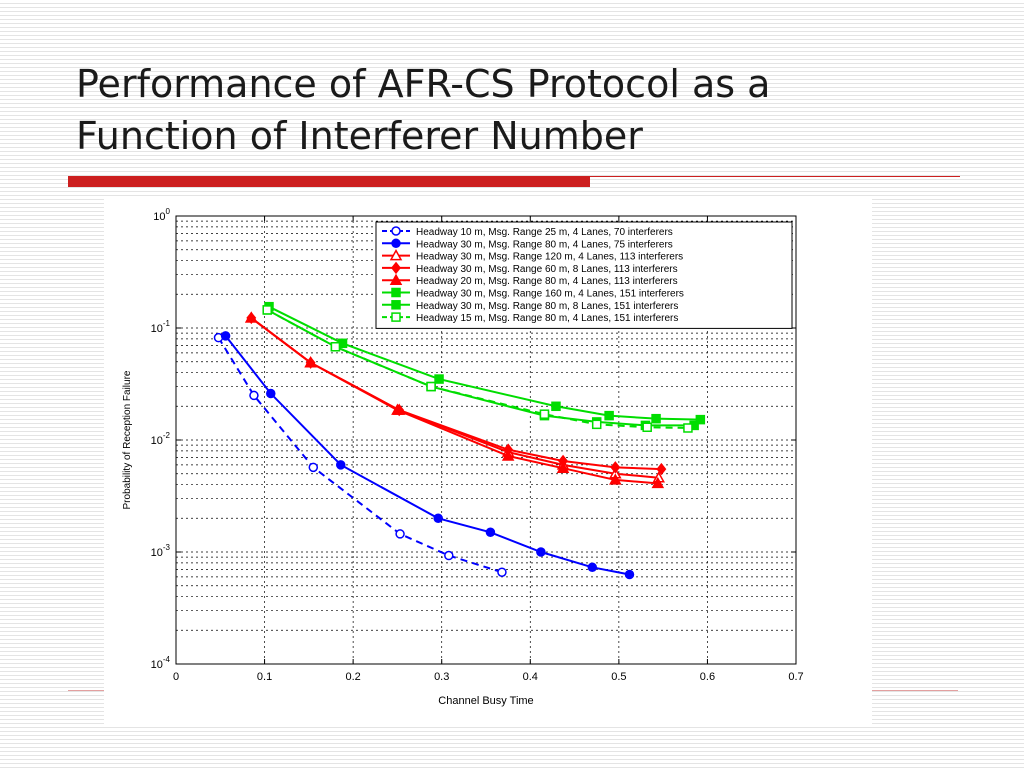 Image resolution: width=1024 pixels, height=768 pixels. I want to click on slide-title-line-1: Performance of AFR-CS Protocol as a, so click(423, 84).